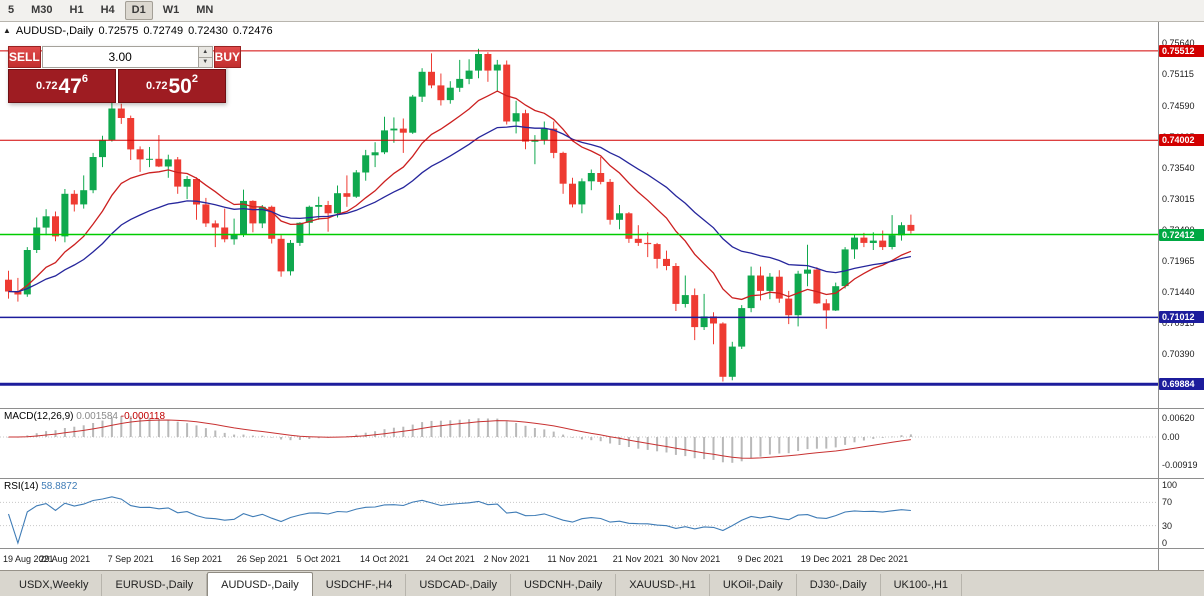  What do you see at coordinates (1165, 543) in the screenshot?
I see `rsi-tick-label: 0` at bounding box center [1165, 543].